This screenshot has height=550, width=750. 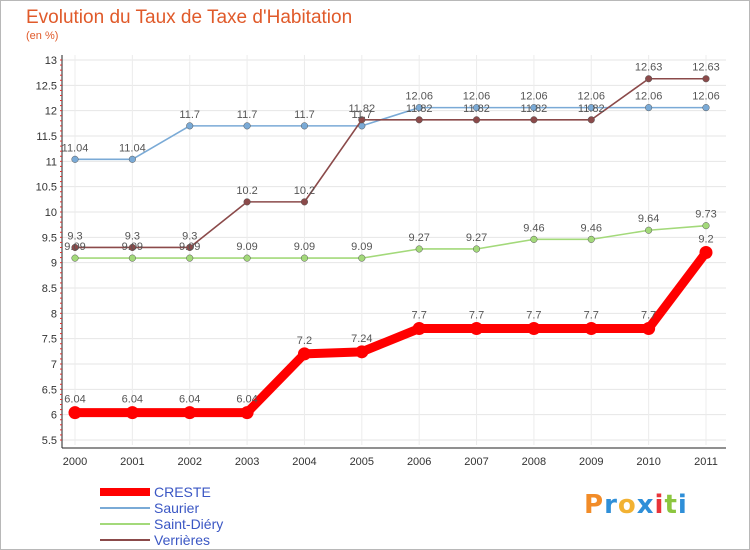 What do you see at coordinates (705, 240) in the screenshot?
I see `data-label: 9.2` at bounding box center [705, 240].